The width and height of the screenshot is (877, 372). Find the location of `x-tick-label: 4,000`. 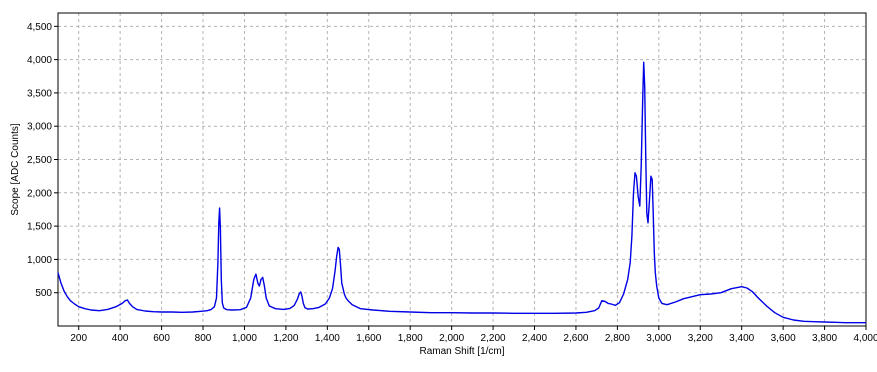

x-tick-label: 4,000 is located at coordinates (865, 338).